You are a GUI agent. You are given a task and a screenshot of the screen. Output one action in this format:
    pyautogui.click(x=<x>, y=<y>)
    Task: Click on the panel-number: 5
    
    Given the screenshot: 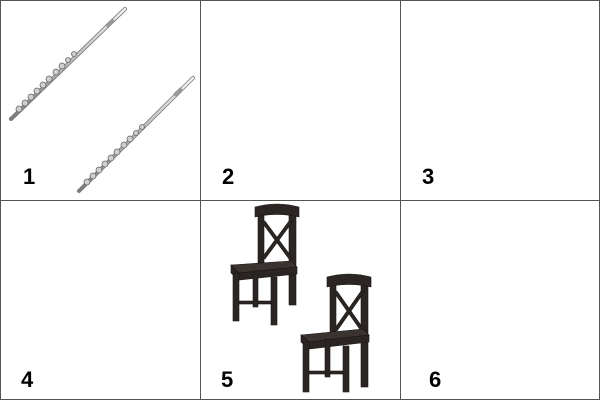 What is the action you would take?
    pyautogui.click(x=227, y=379)
    